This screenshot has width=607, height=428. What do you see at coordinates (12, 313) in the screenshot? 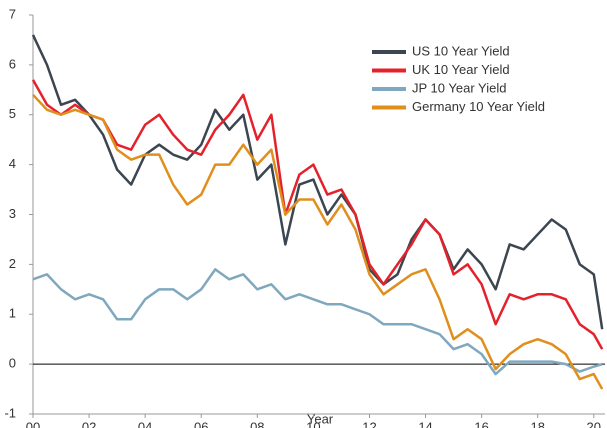
I see `y-tick-label: 1` at bounding box center [12, 313].